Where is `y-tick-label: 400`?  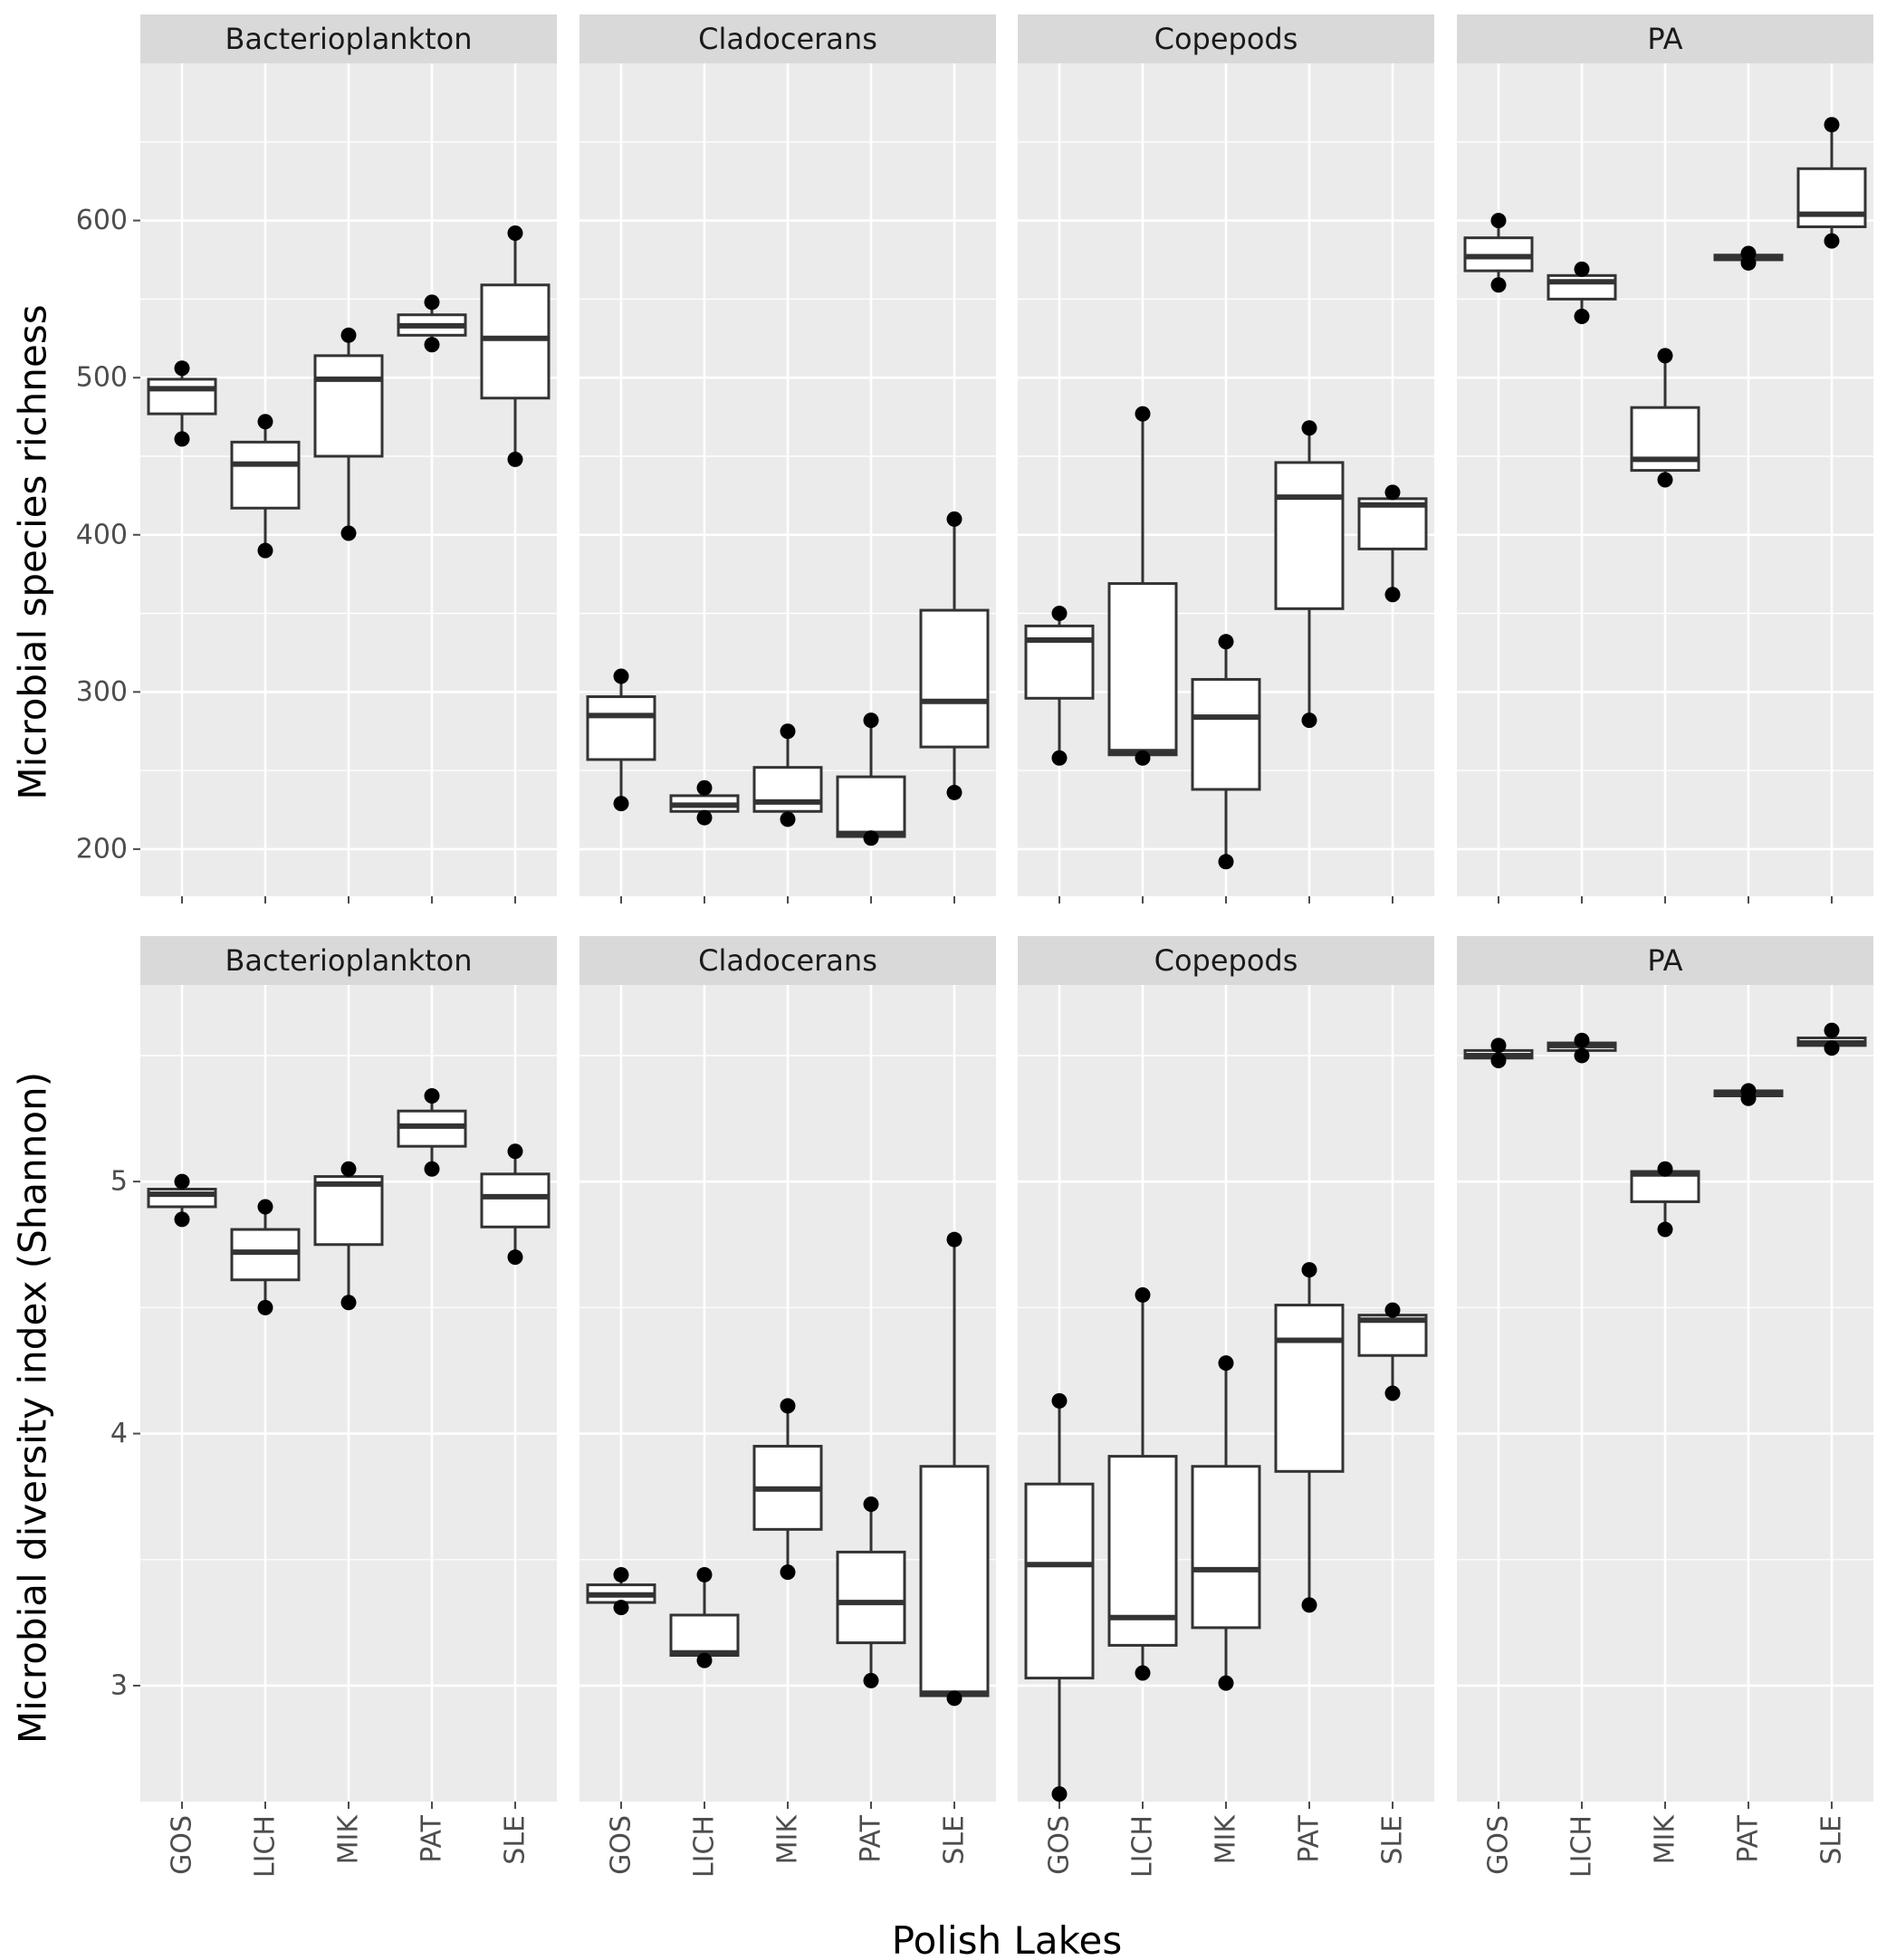 y-tick-label: 400 is located at coordinates (102, 534).